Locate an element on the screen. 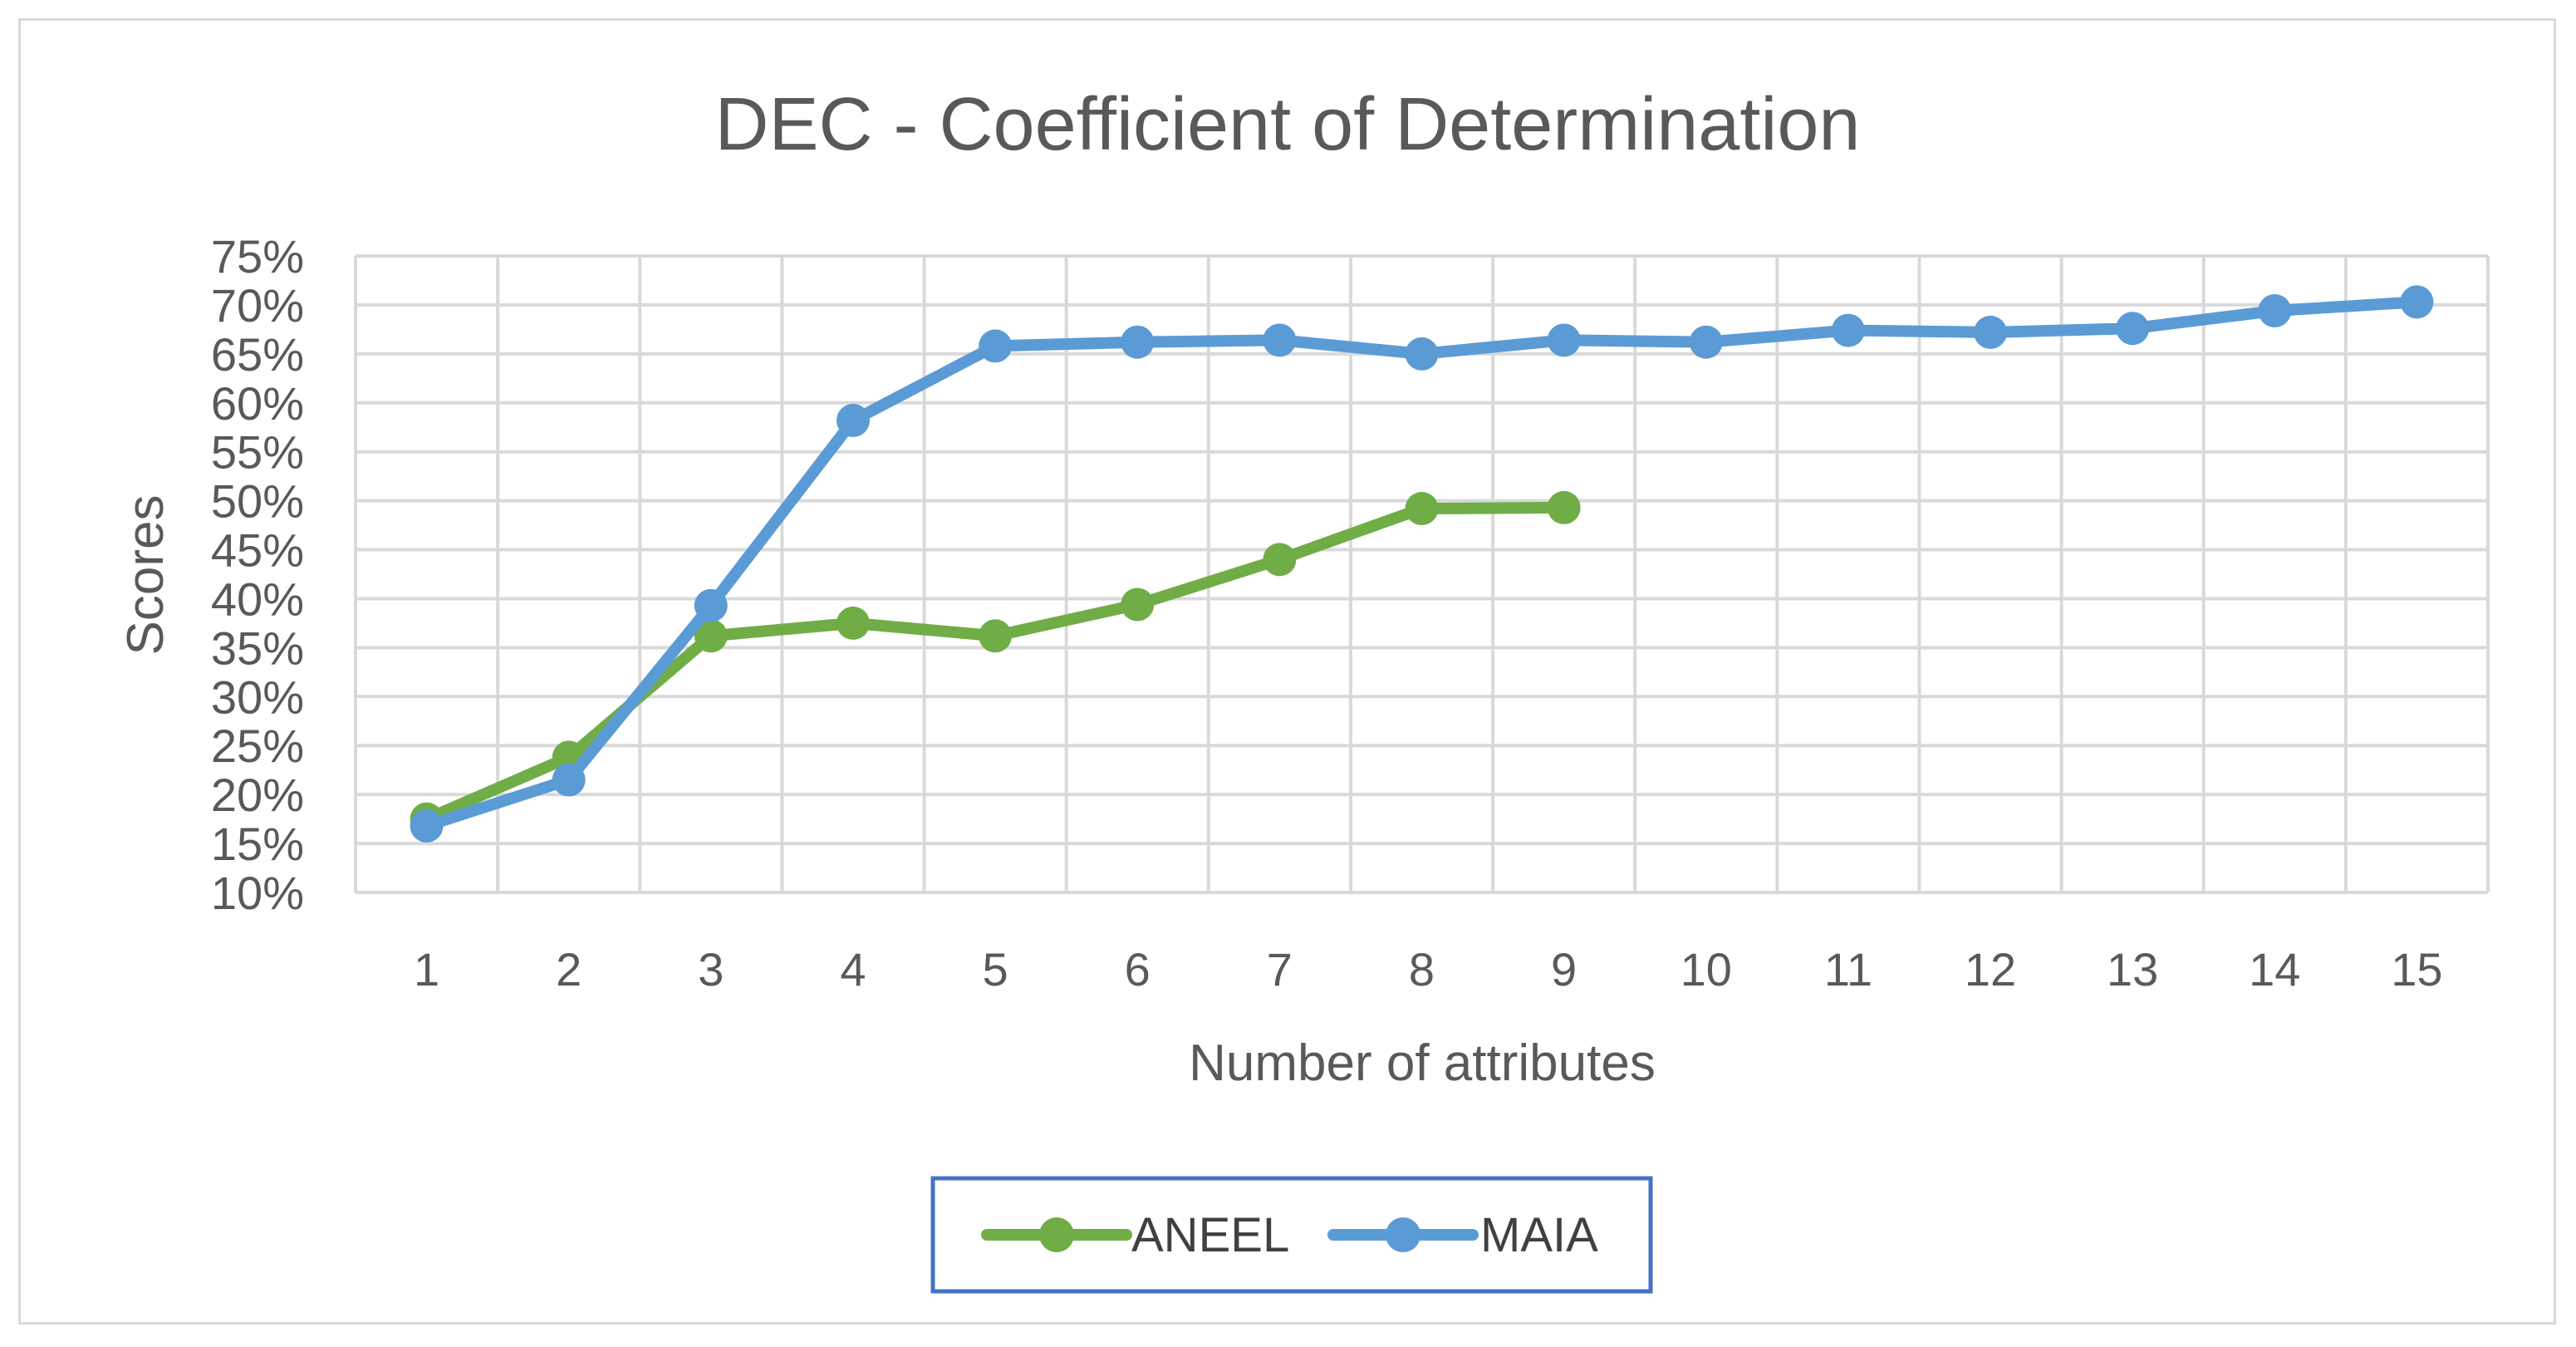  x-tick-label: 8 is located at coordinates (1422, 970).